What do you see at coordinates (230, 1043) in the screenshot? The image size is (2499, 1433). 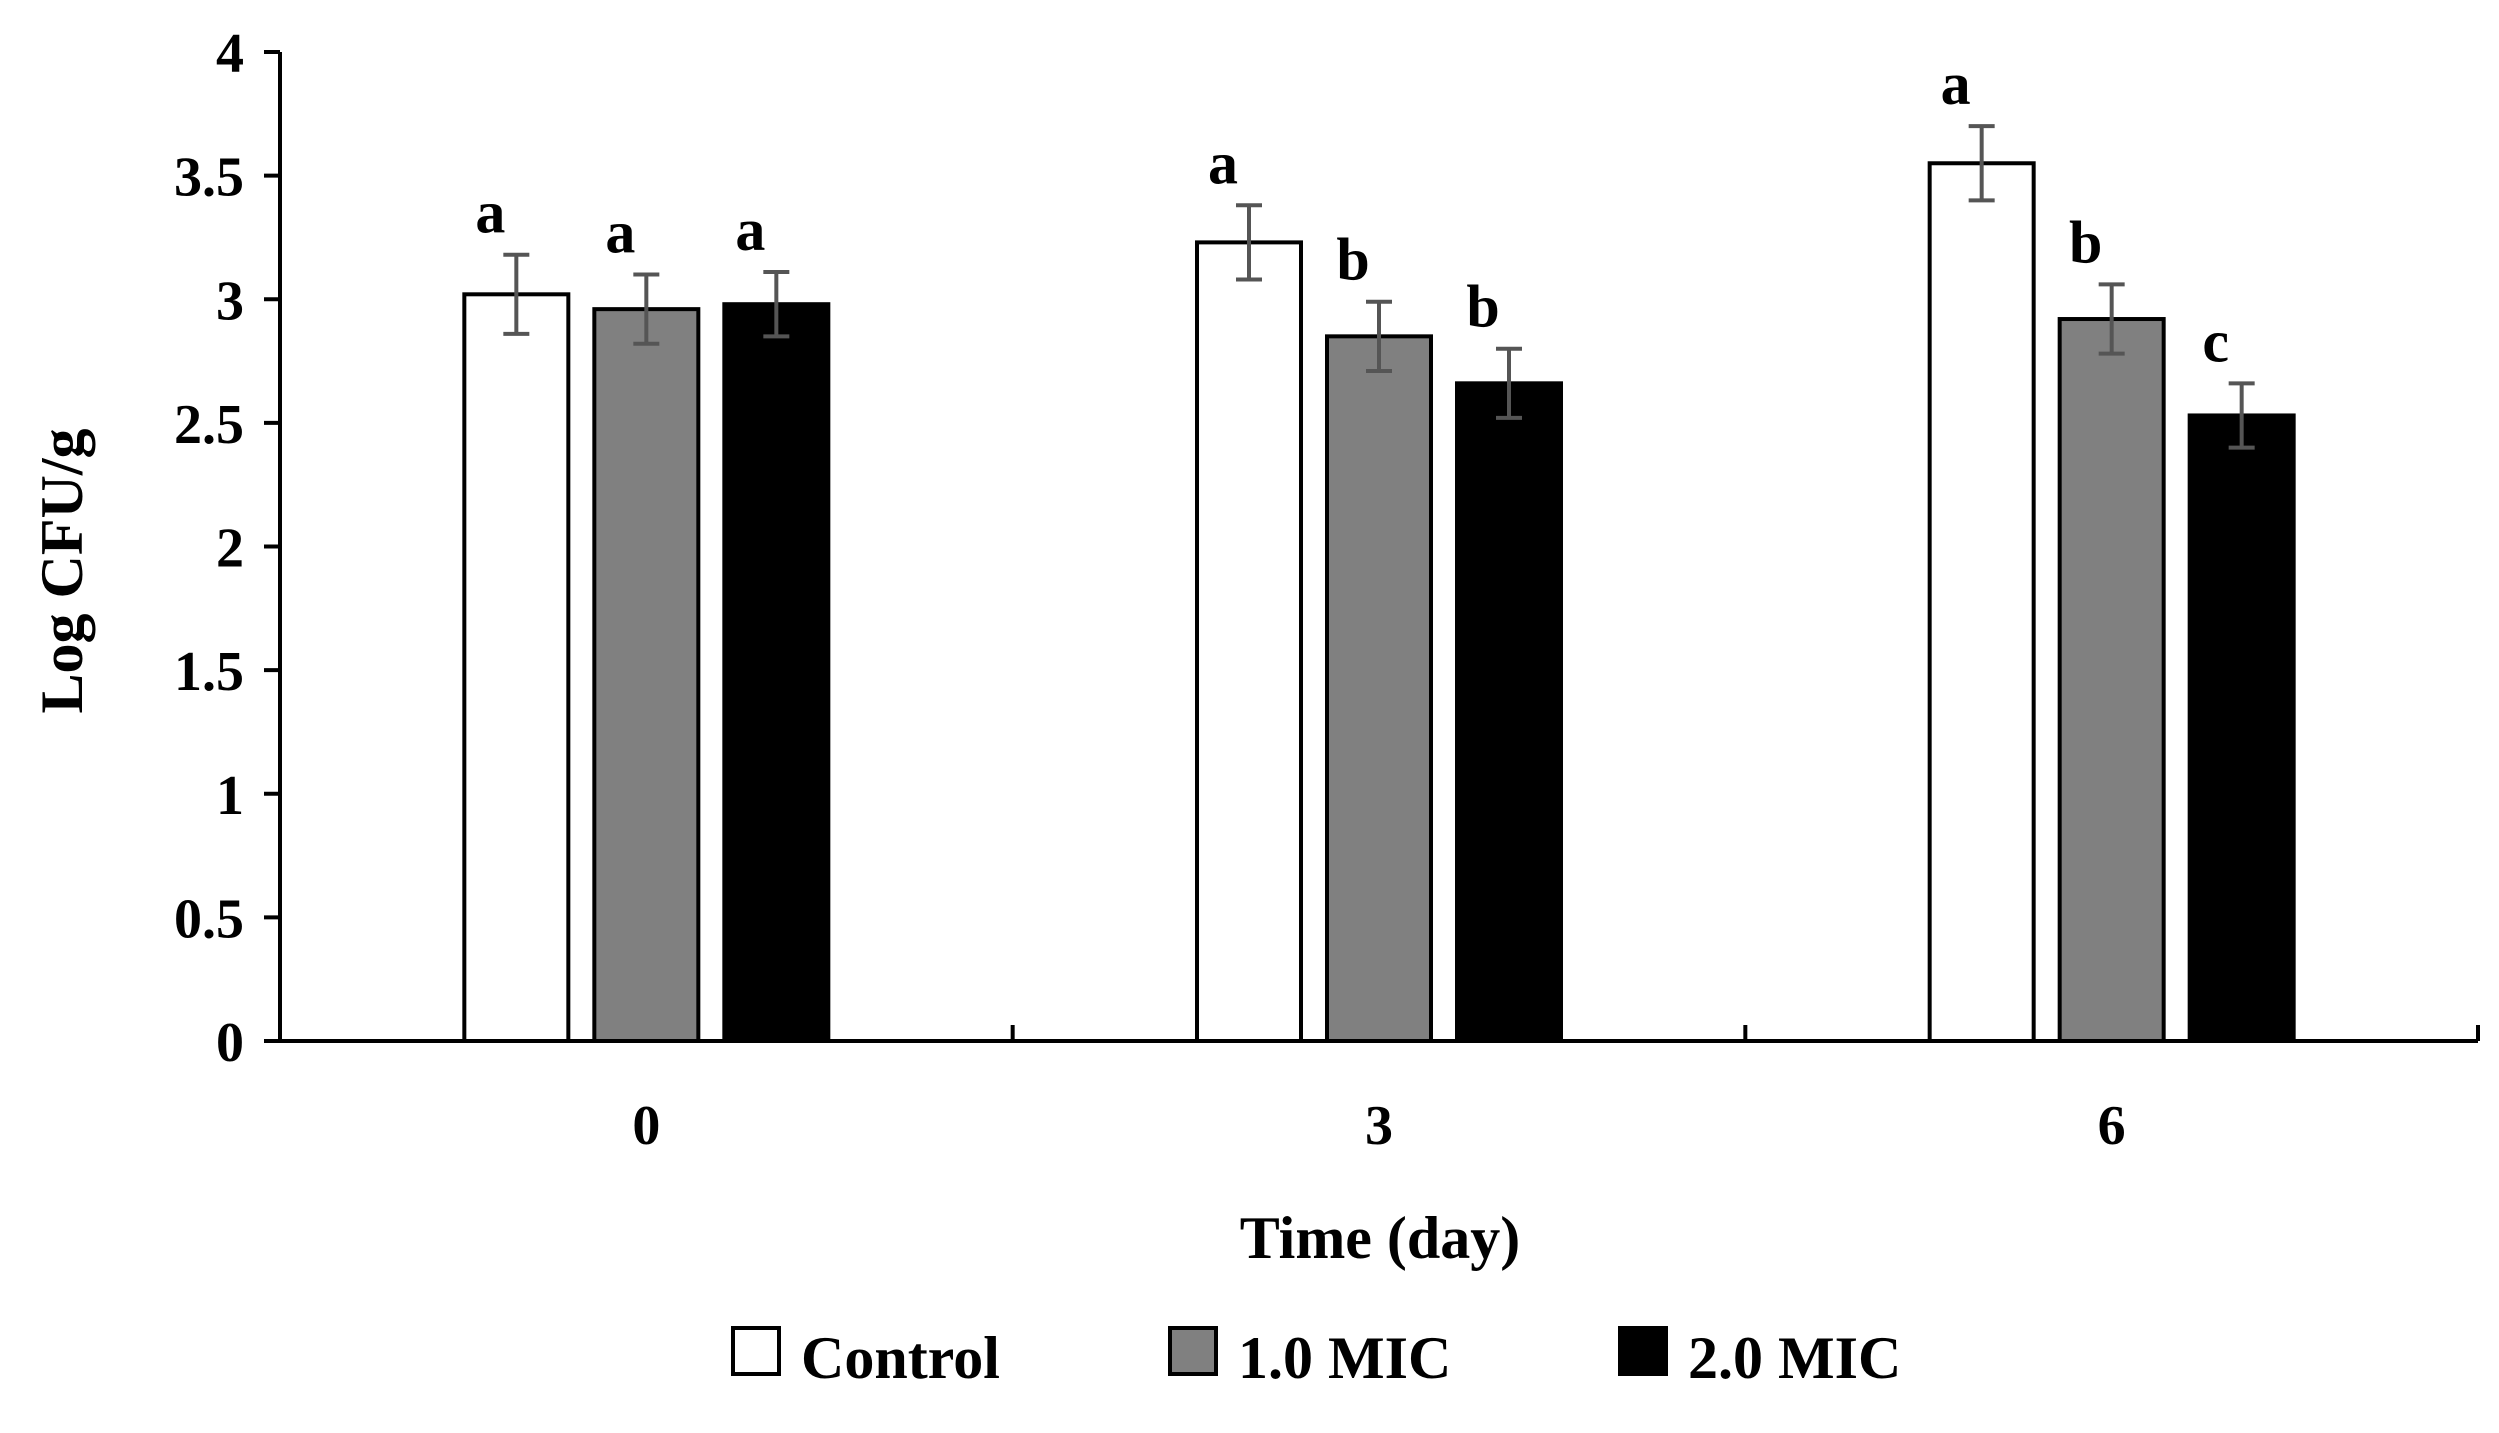 I see `y-tick-label: 0` at bounding box center [230, 1043].